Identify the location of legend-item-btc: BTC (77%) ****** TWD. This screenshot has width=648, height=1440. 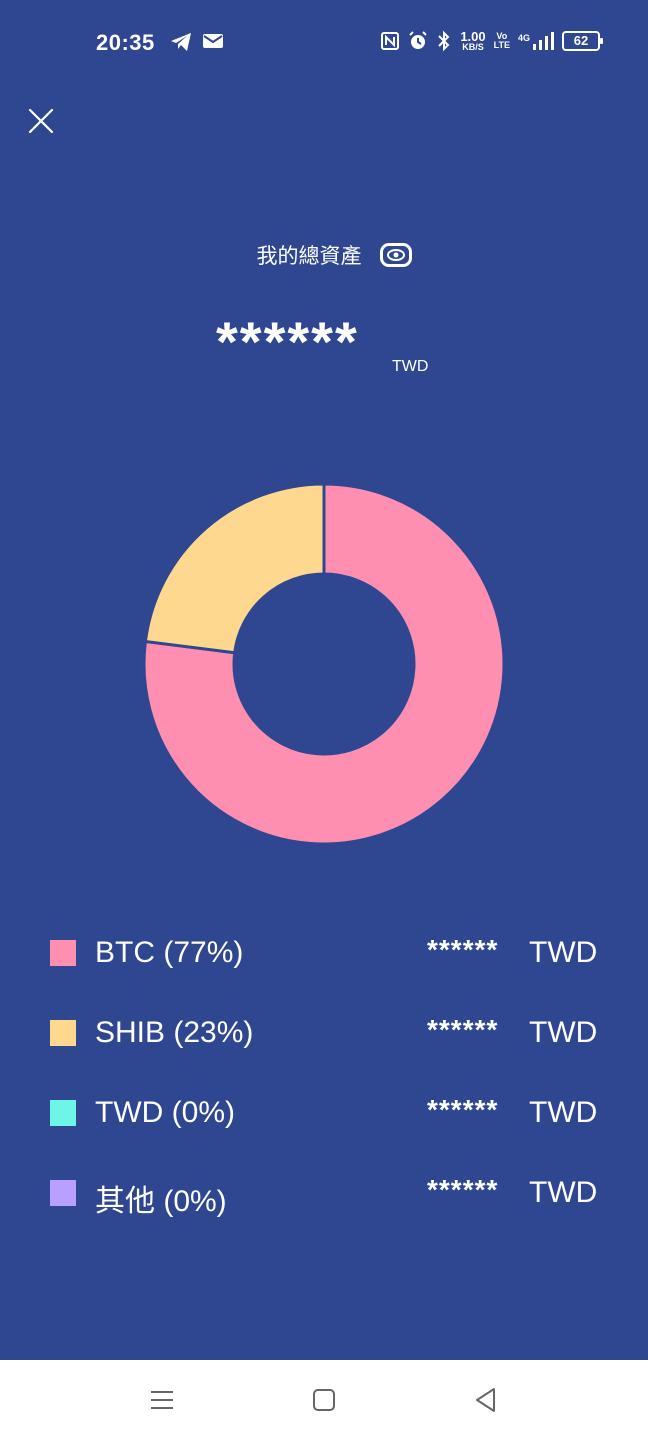
(324, 970).